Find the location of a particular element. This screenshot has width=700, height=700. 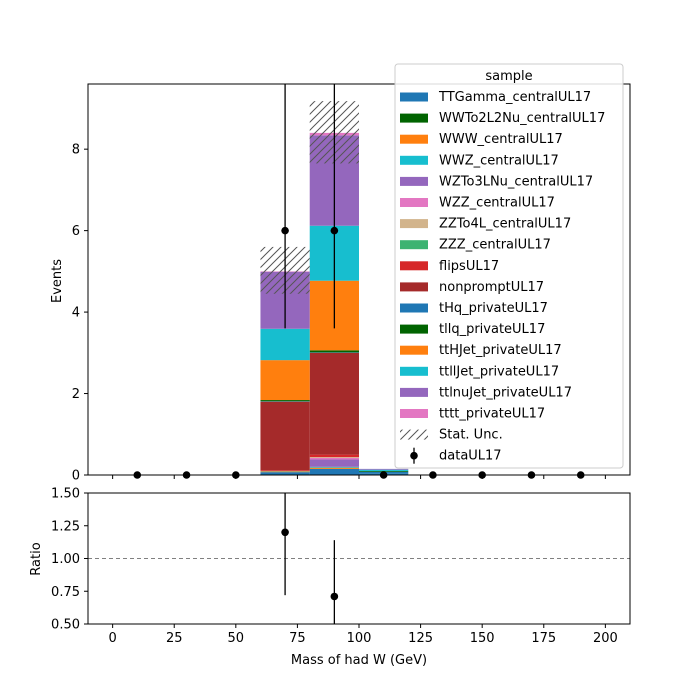

legend-swatch-stat-unc is located at coordinates (414, 434).